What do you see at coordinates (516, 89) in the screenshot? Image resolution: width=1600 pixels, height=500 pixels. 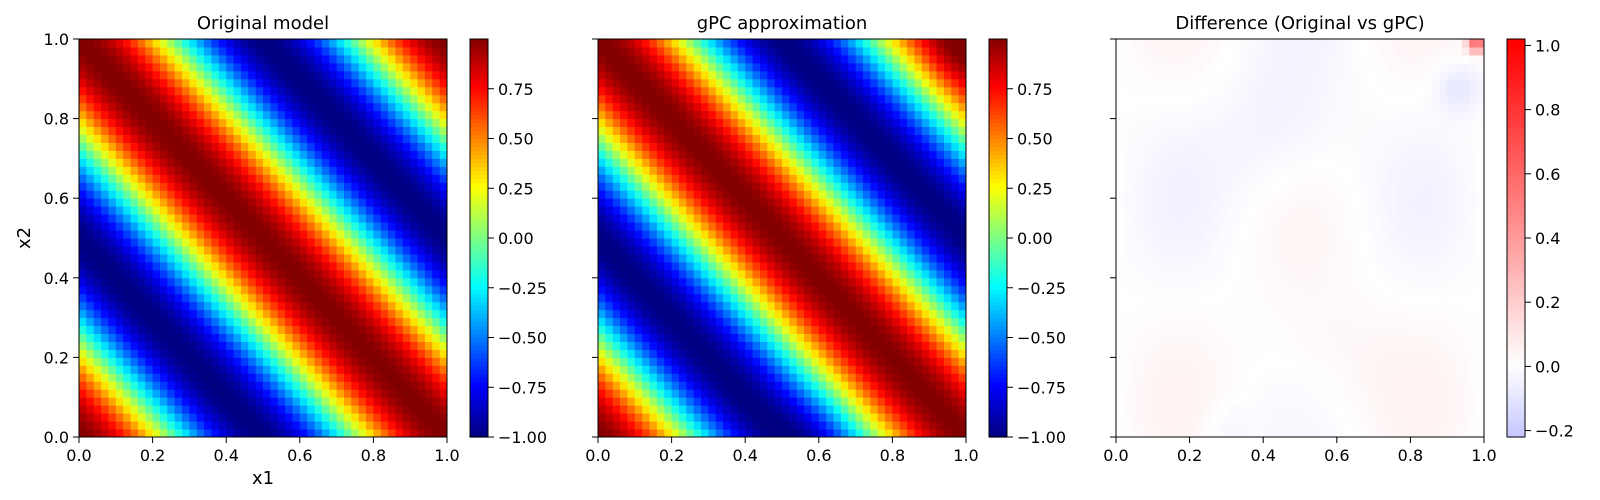 I see `colorbar-tick-label: 0.75` at bounding box center [516, 89].